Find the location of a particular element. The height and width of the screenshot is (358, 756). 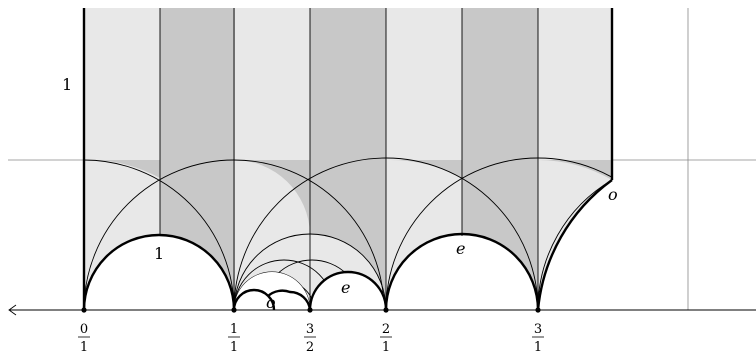

axis-arrow-icon is located at coordinates (12, 310).